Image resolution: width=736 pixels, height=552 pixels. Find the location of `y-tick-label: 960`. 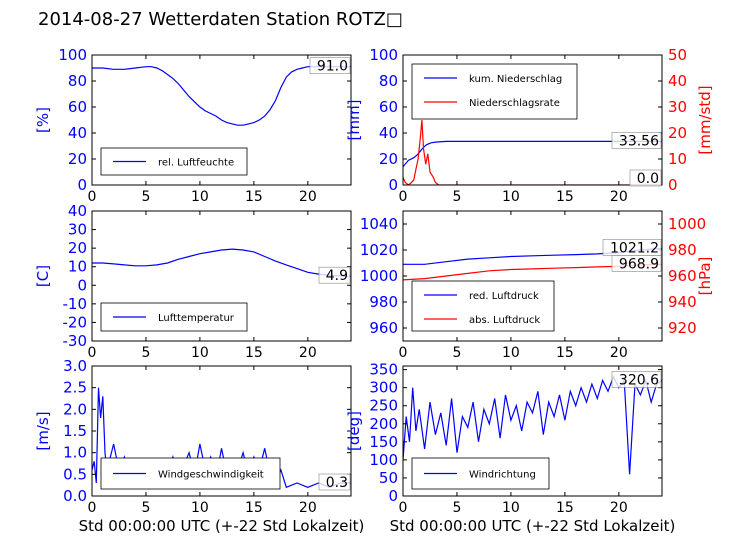

y-tick-label: 960 is located at coordinates (383, 328).